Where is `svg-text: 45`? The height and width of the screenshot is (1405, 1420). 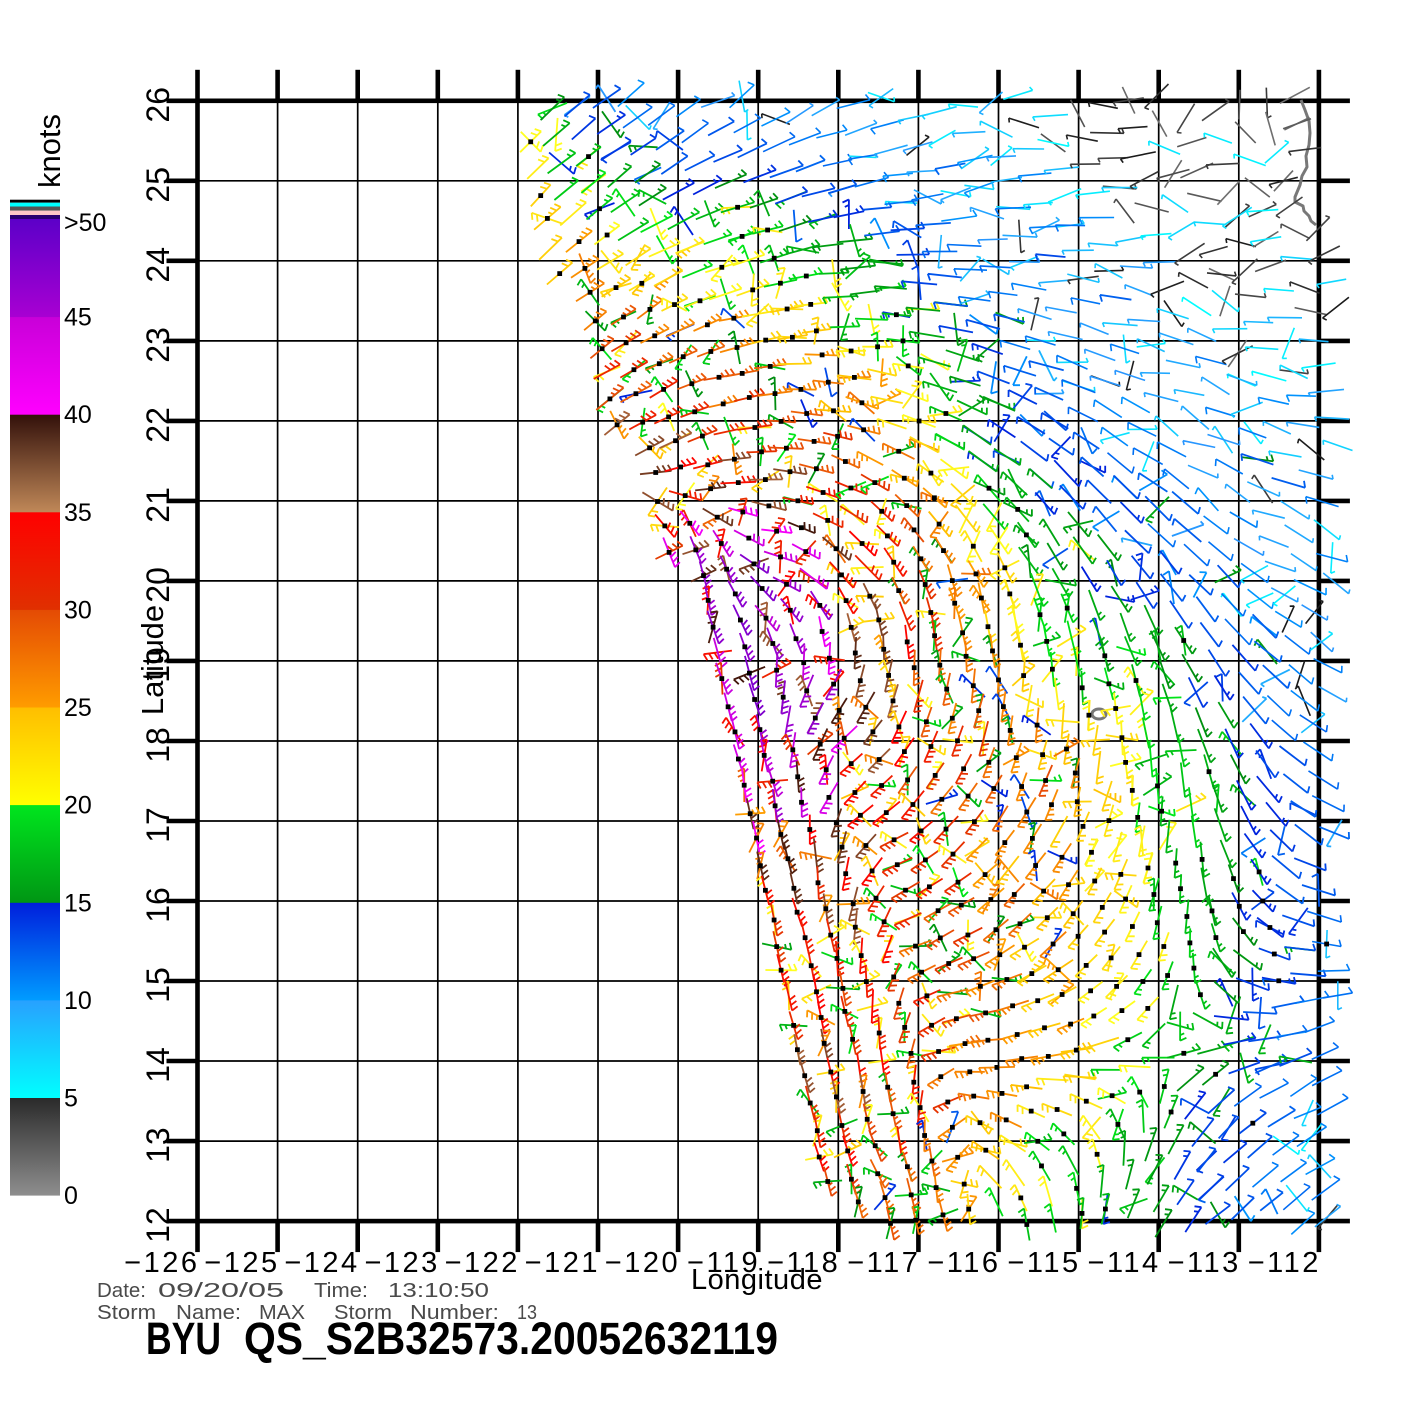 svg-text: 45 is located at coordinates (78, 318).